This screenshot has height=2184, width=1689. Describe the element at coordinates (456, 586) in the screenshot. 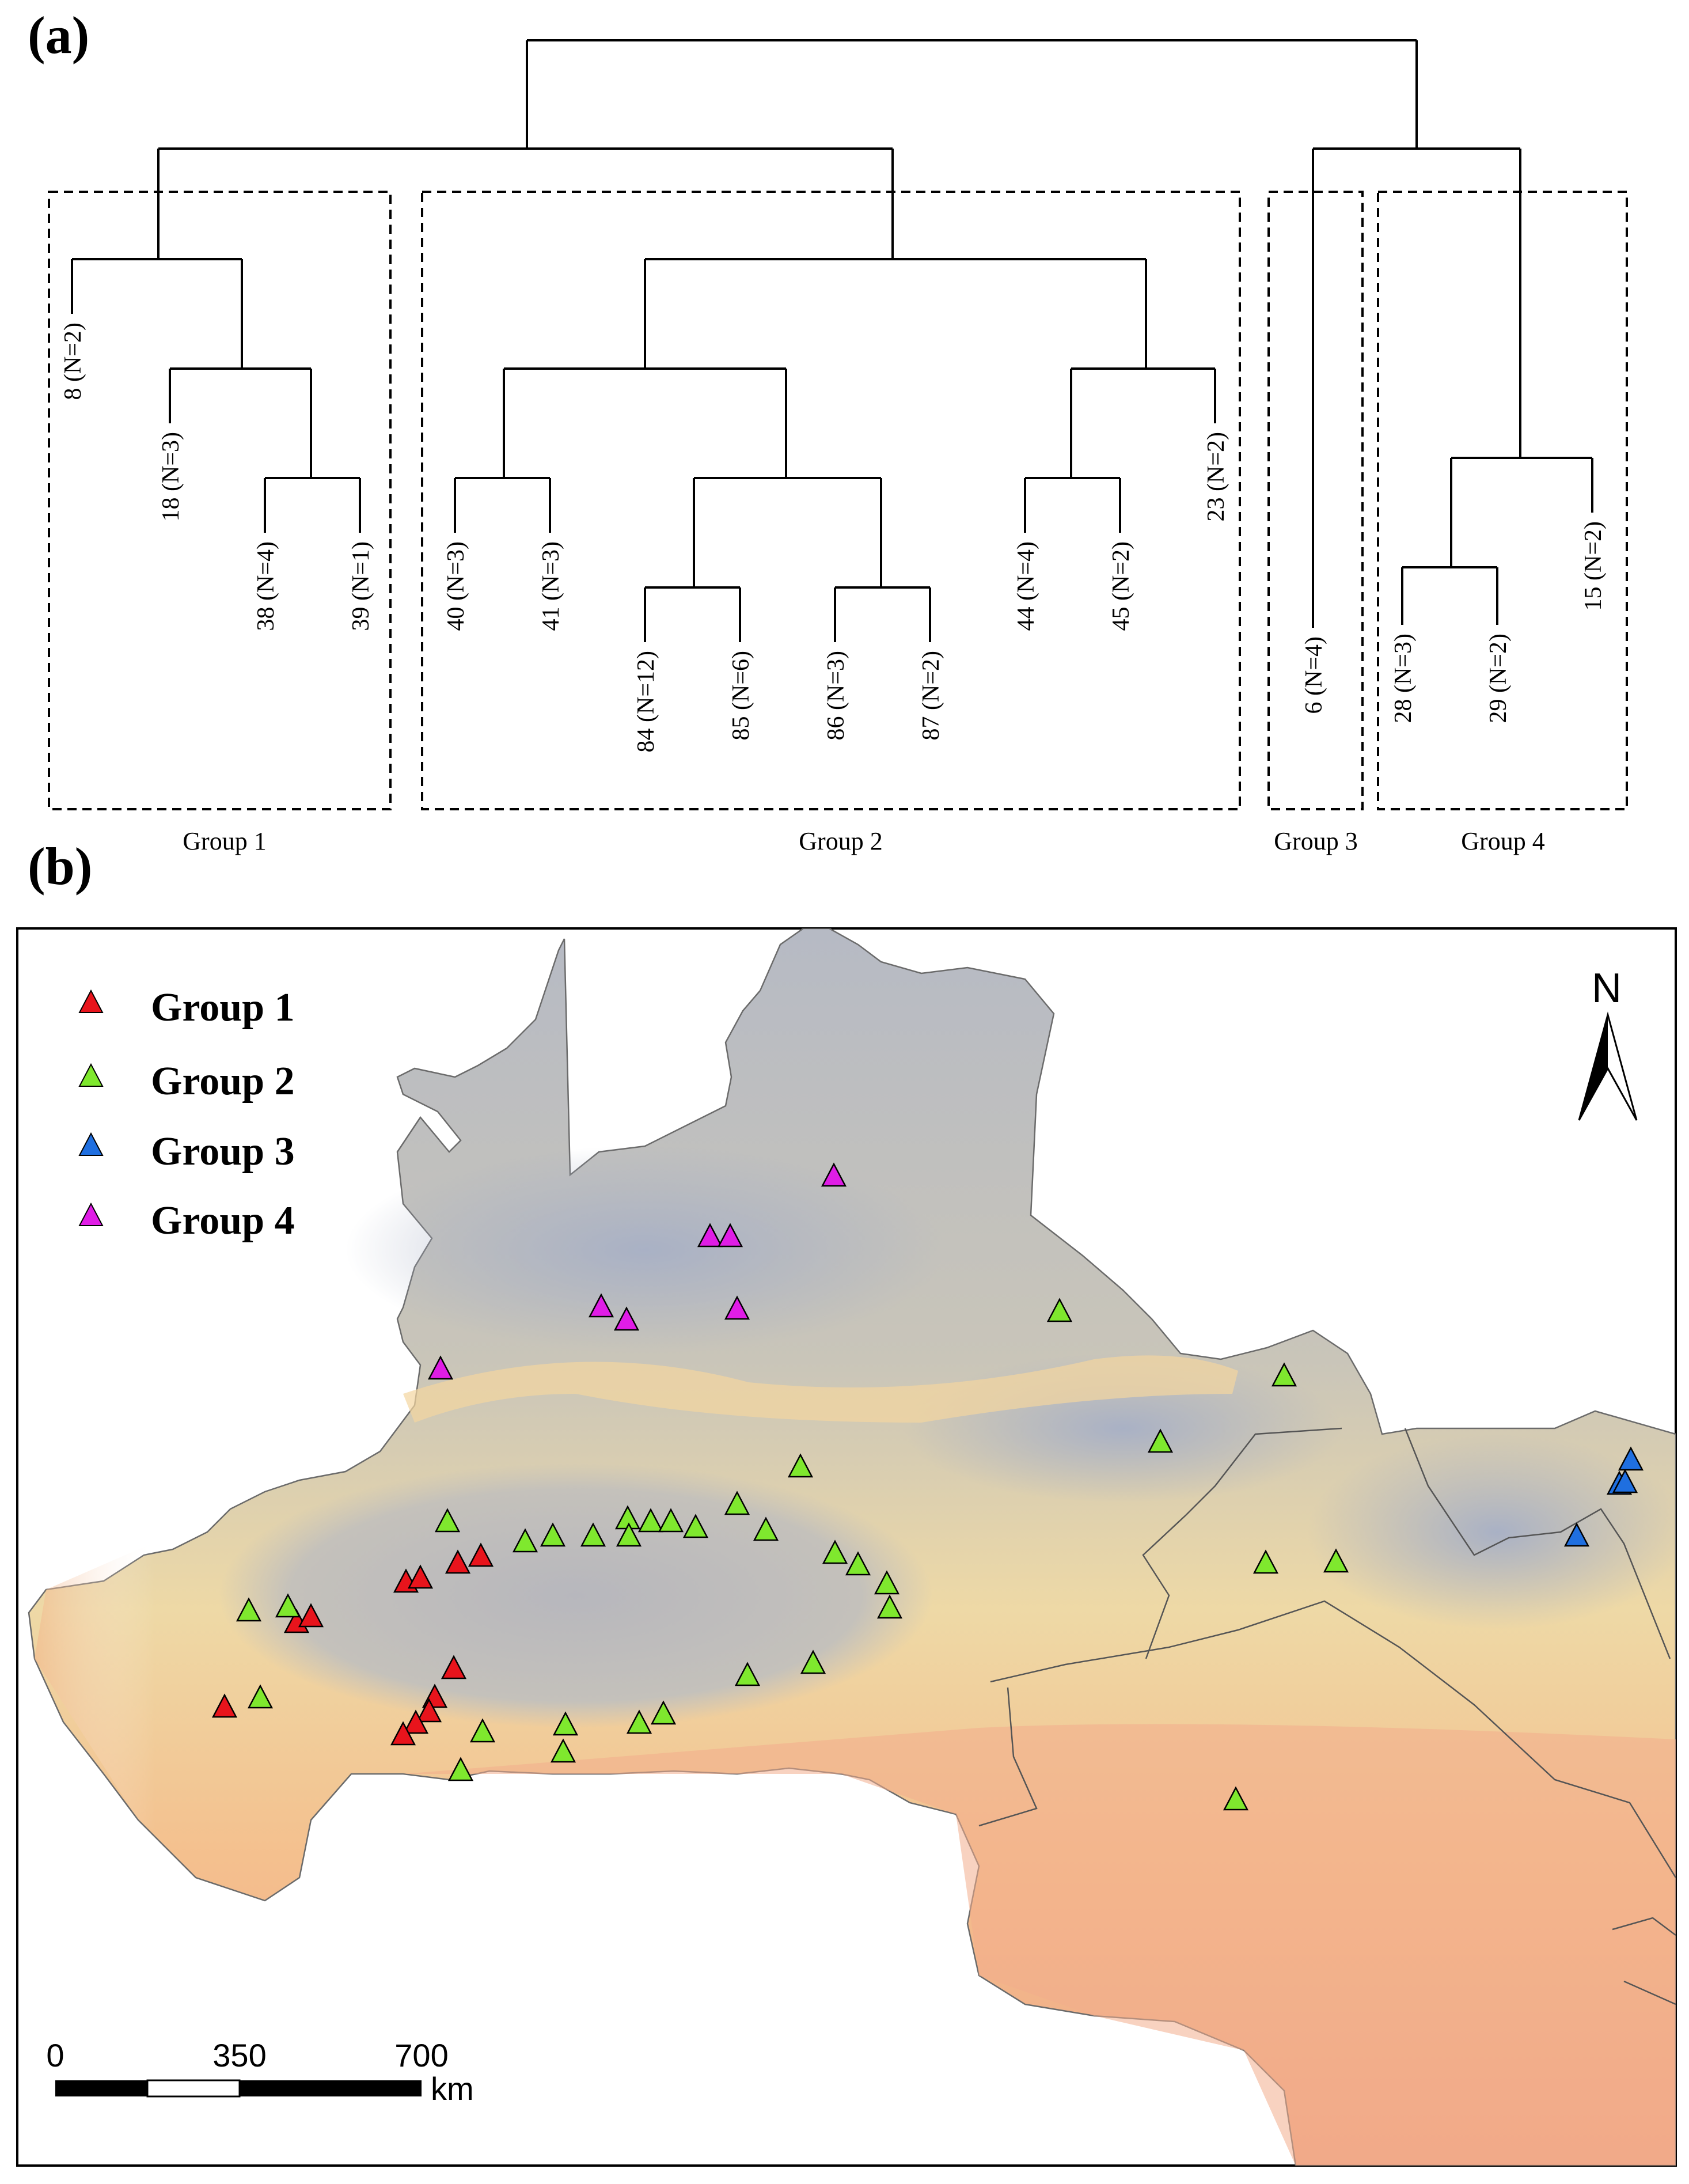

I see `leaf-label: 40 (N=3)` at that location.